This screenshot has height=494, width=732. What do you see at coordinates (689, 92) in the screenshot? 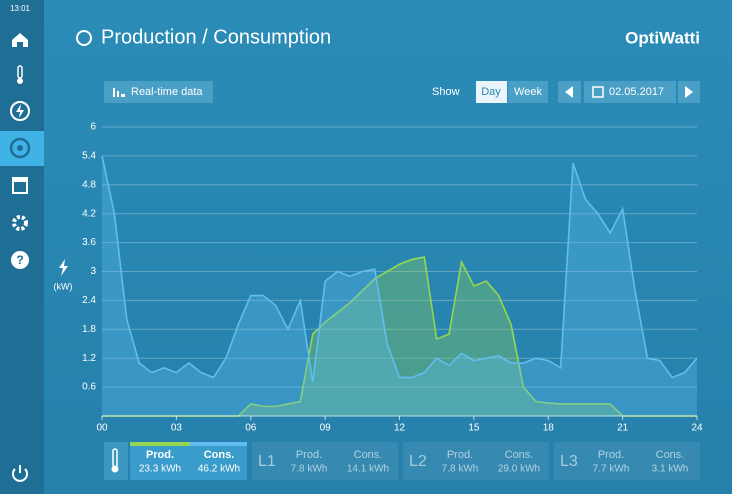
I see `next-arrow` at bounding box center [689, 92].